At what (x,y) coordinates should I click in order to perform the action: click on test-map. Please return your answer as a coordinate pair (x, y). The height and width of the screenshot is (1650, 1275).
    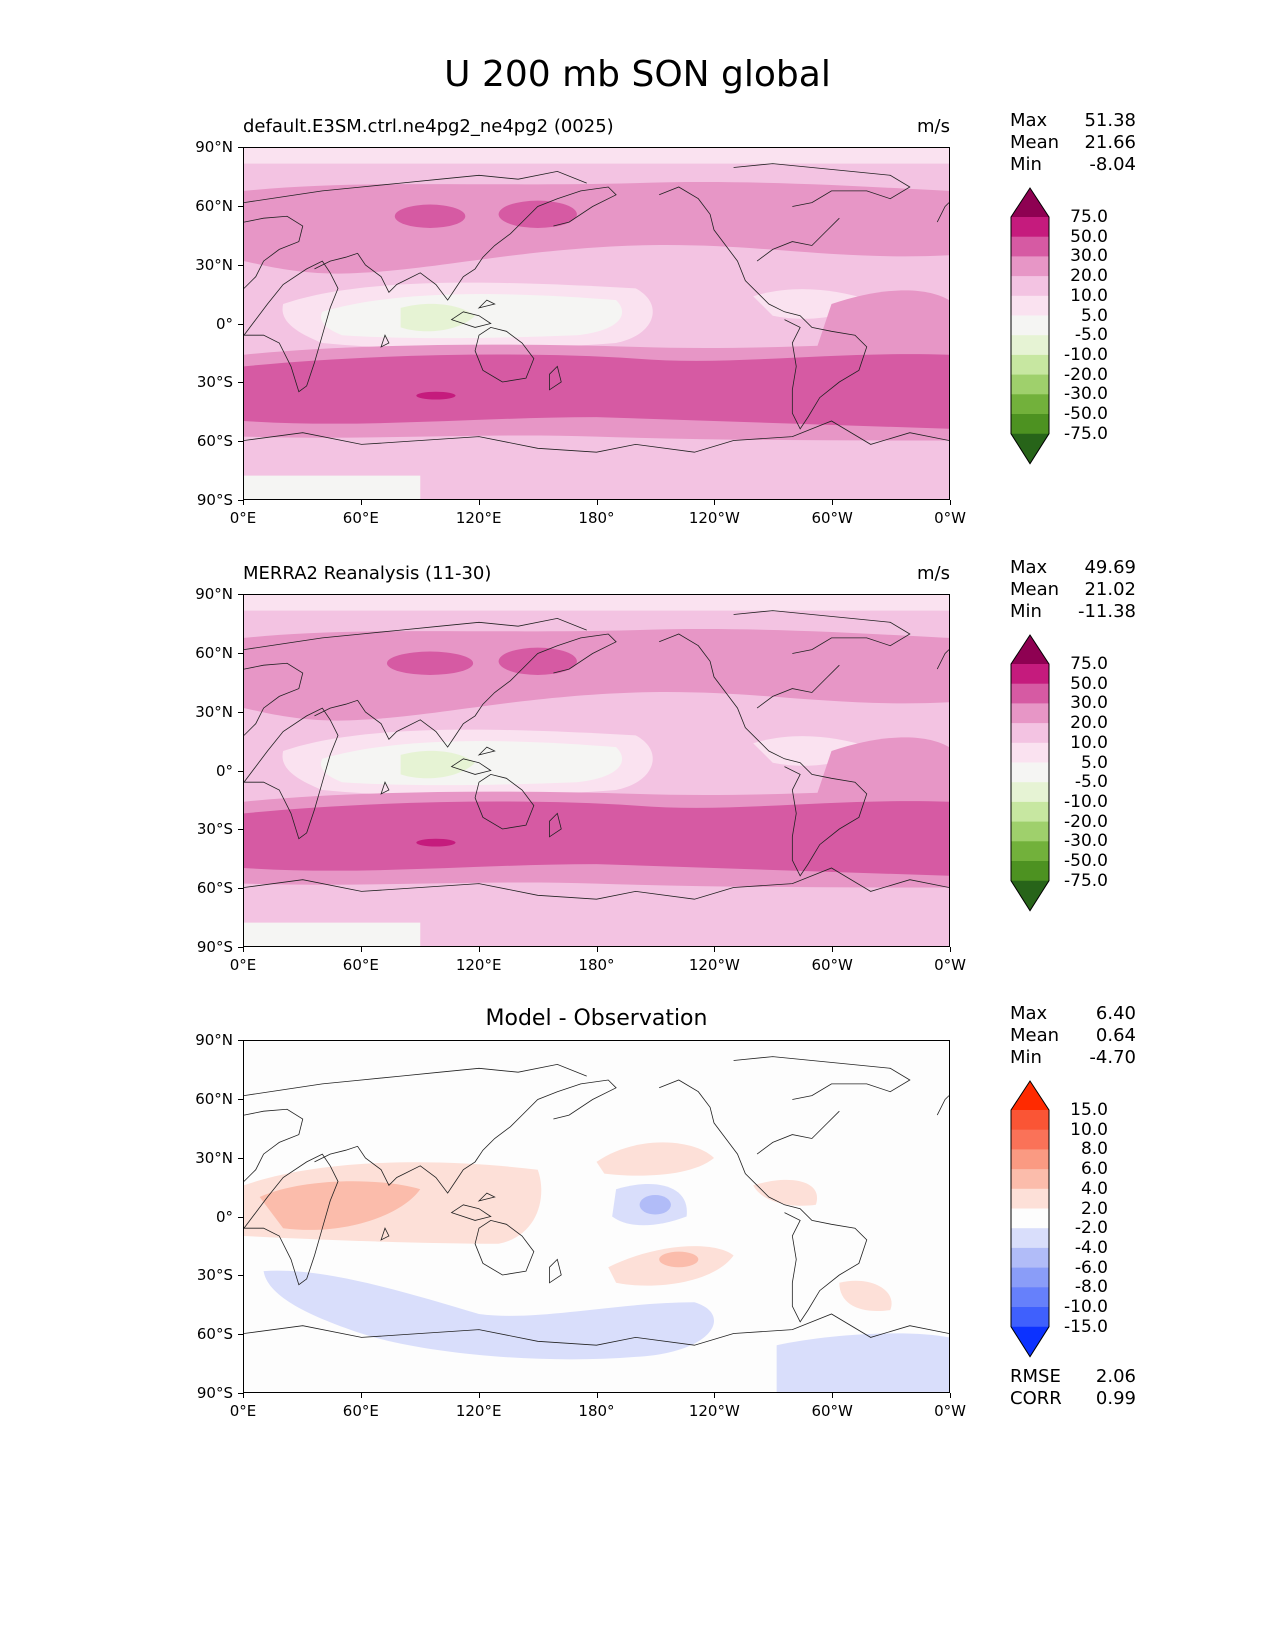
    Looking at the image, I should click on (596, 323).